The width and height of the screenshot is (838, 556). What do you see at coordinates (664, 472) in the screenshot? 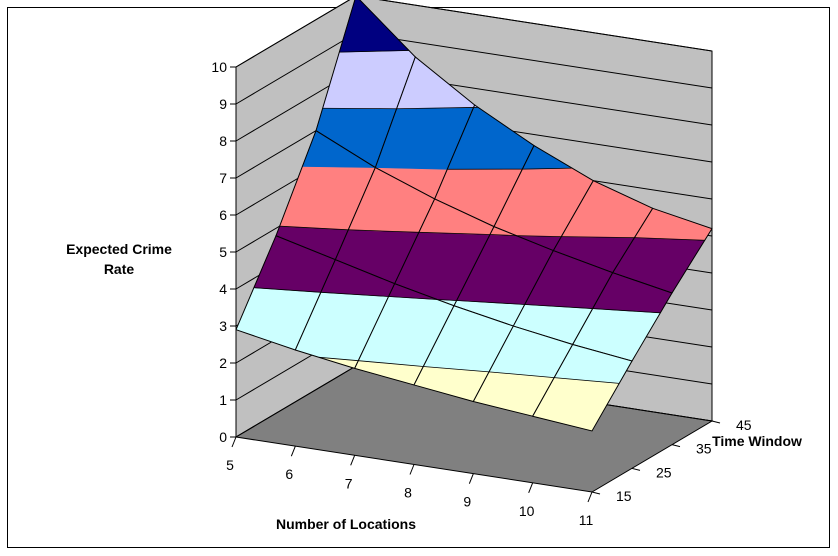
I see `y-tick-label: 25` at bounding box center [664, 472].